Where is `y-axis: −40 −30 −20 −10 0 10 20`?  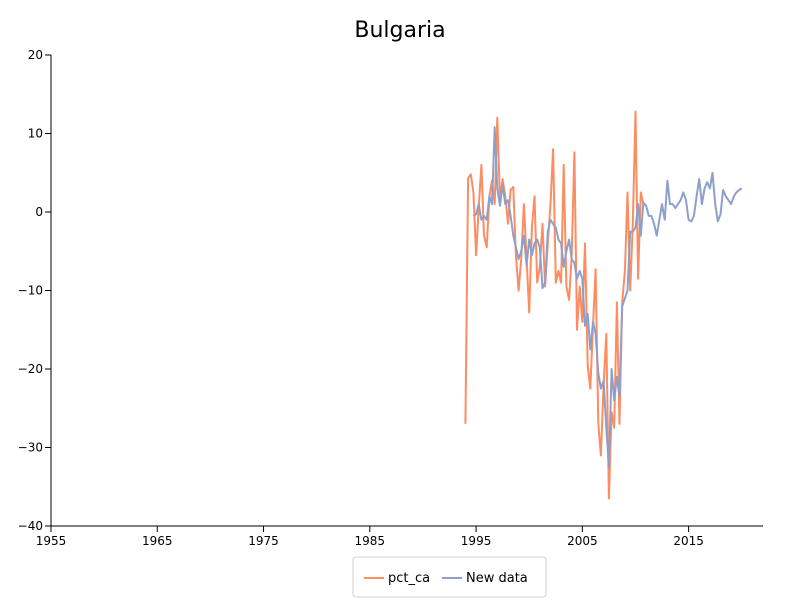 y-axis: −40 −30 −20 −10 0 10 20 is located at coordinates (35, 290).